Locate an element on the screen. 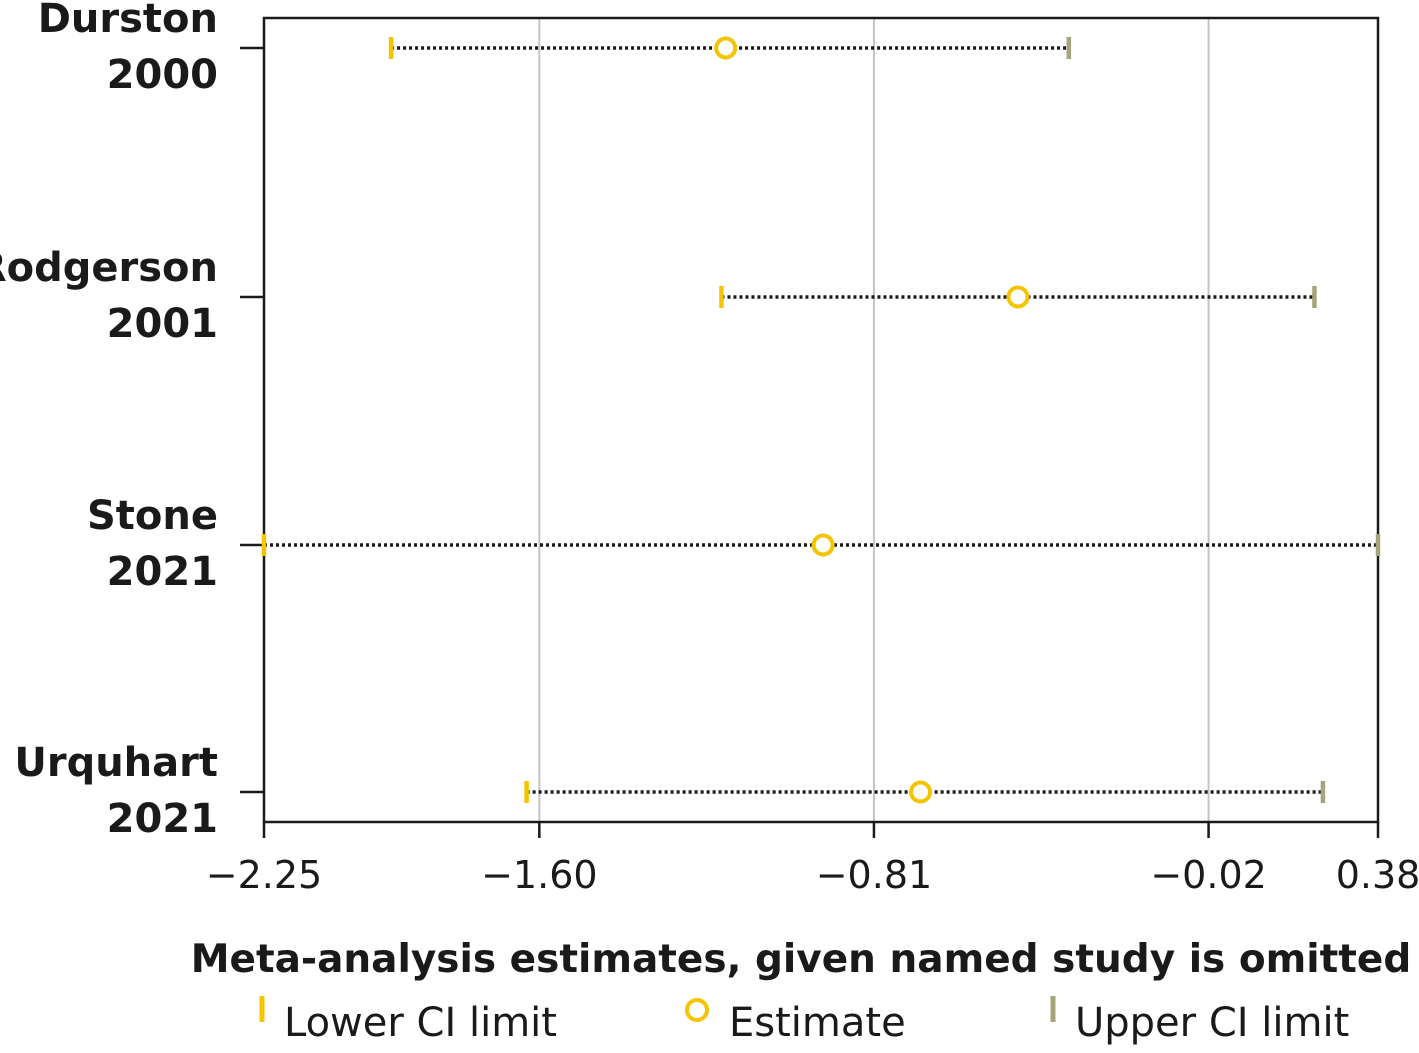 The height and width of the screenshot is (1053, 1419). study-year-1: 2001 is located at coordinates (162, 324).